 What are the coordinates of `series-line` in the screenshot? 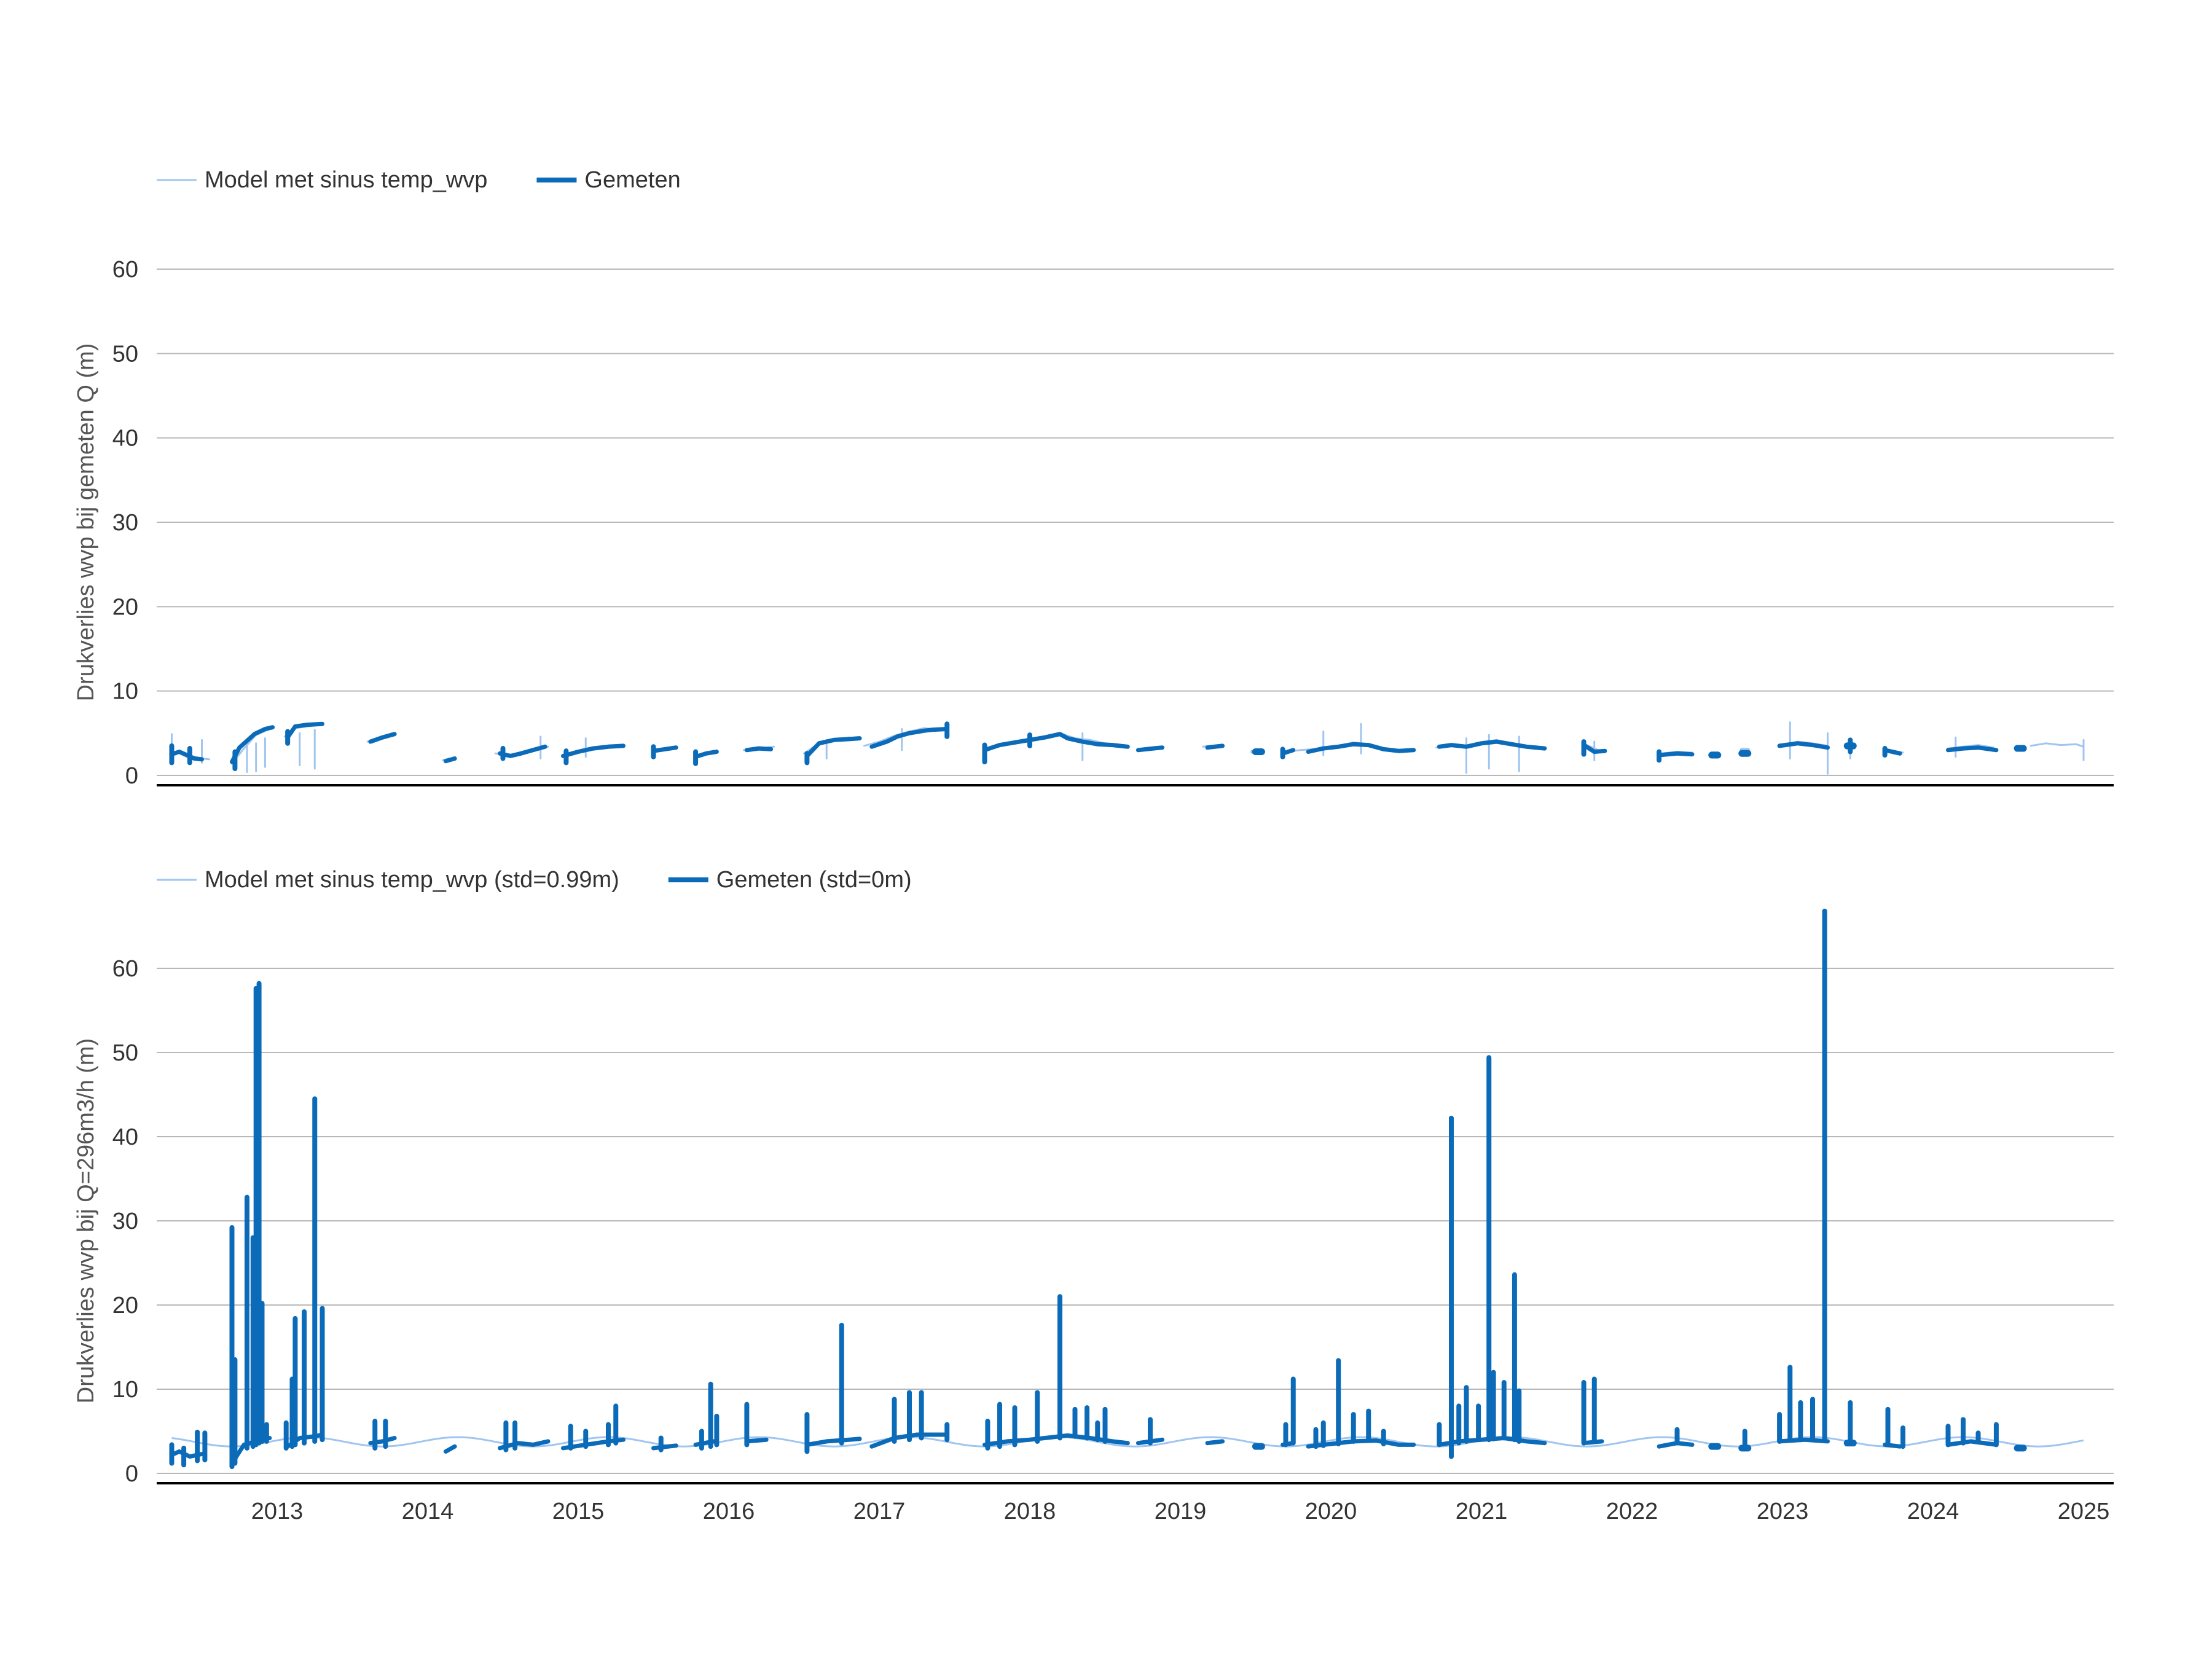 It's located at (1127, 1442).